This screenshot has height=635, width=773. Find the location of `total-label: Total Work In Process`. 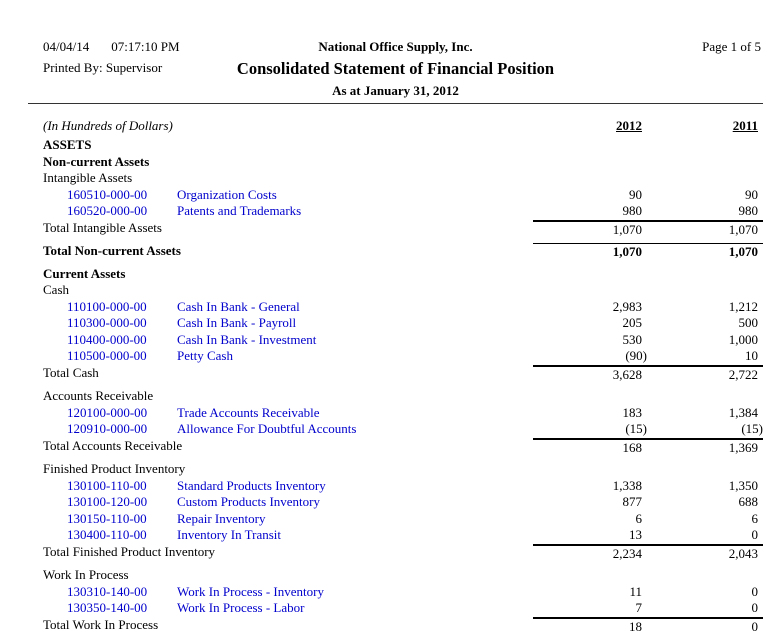

total-label: Total Work In Process is located at coordinates (101, 624).